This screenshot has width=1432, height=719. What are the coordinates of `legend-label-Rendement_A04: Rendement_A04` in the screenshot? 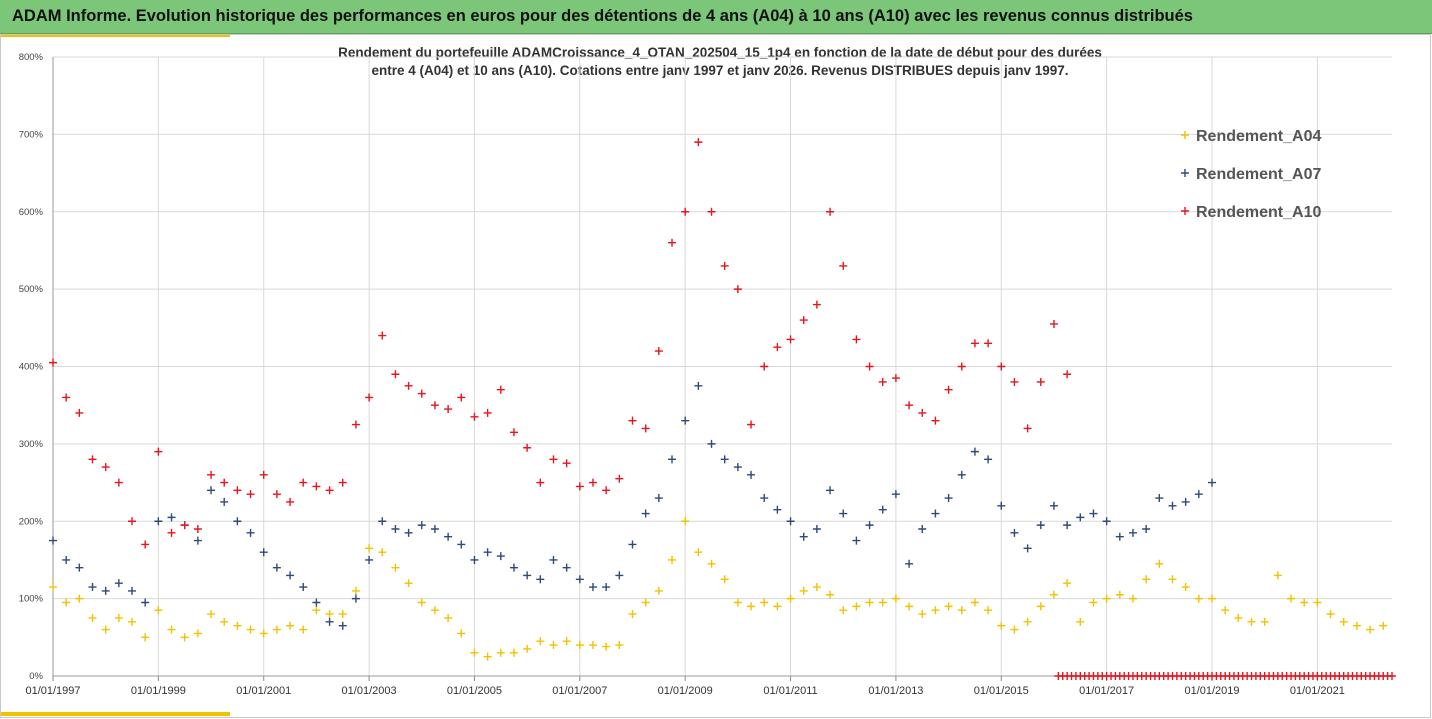 It's located at (1258, 136).